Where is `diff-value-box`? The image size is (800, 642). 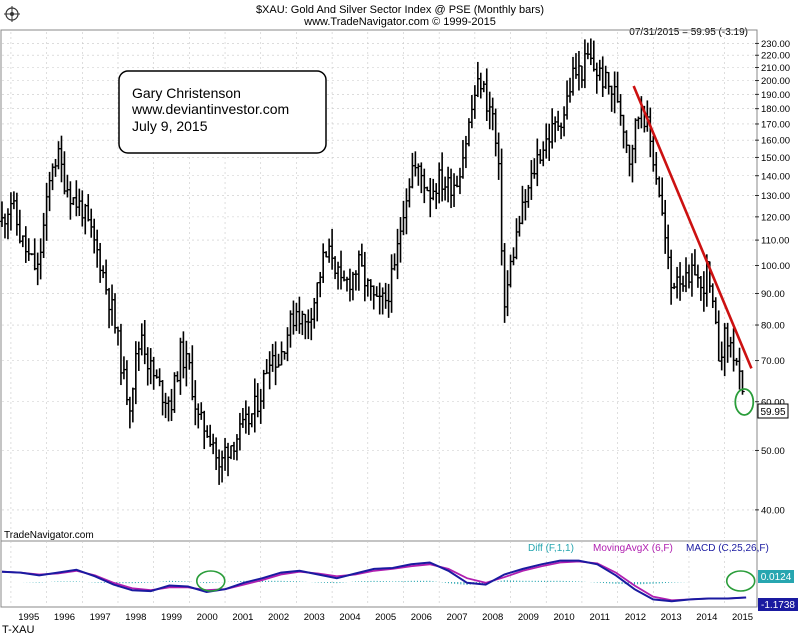
diff-value-box is located at coordinates (776, 576).